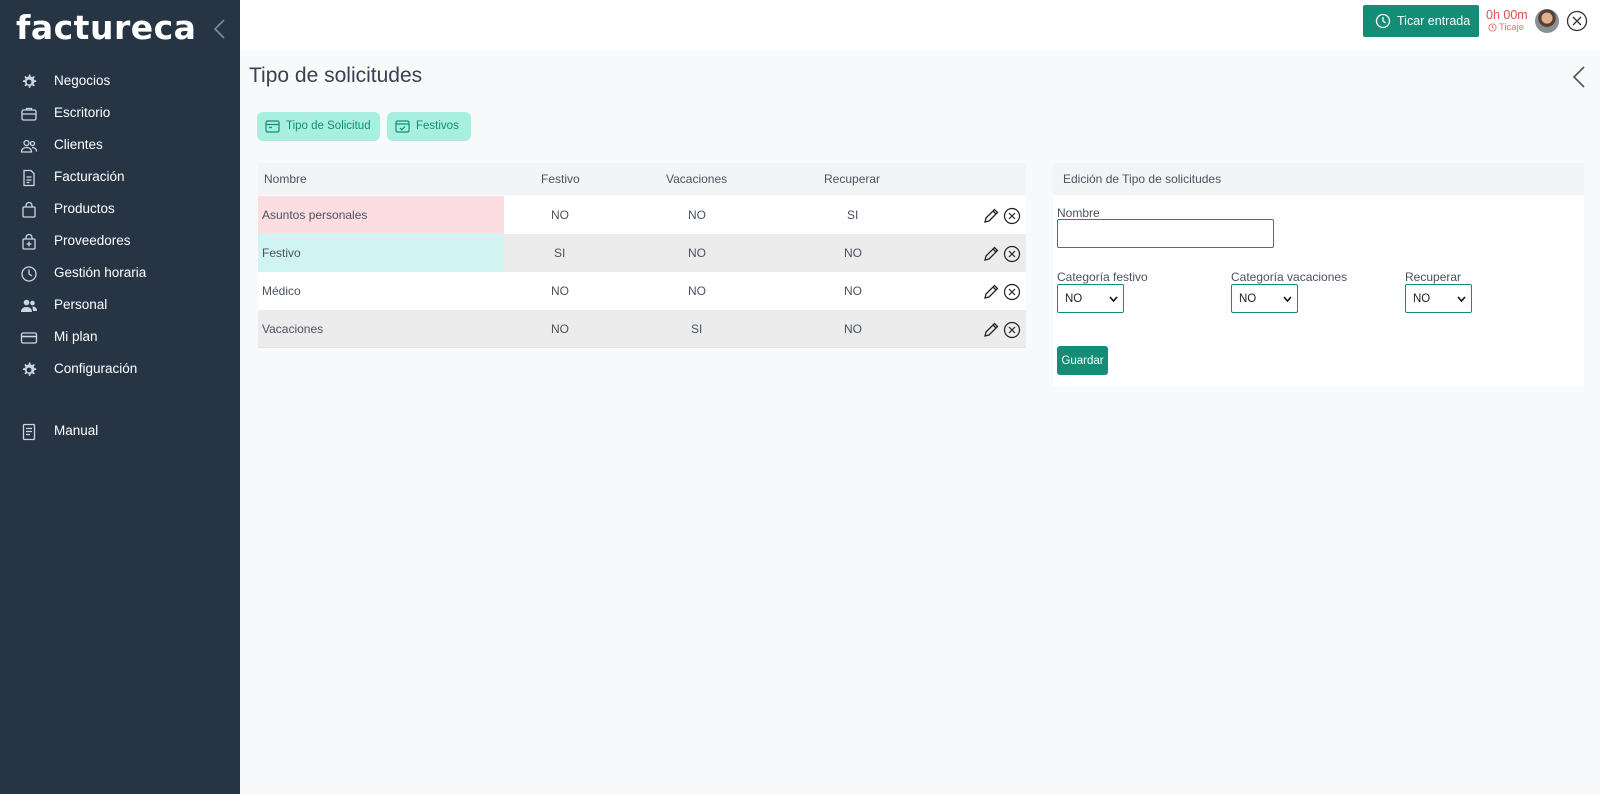 This screenshot has width=1600, height=794. What do you see at coordinates (84, 208) in the screenshot?
I see `sidebar-item-label: Productos` at bounding box center [84, 208].